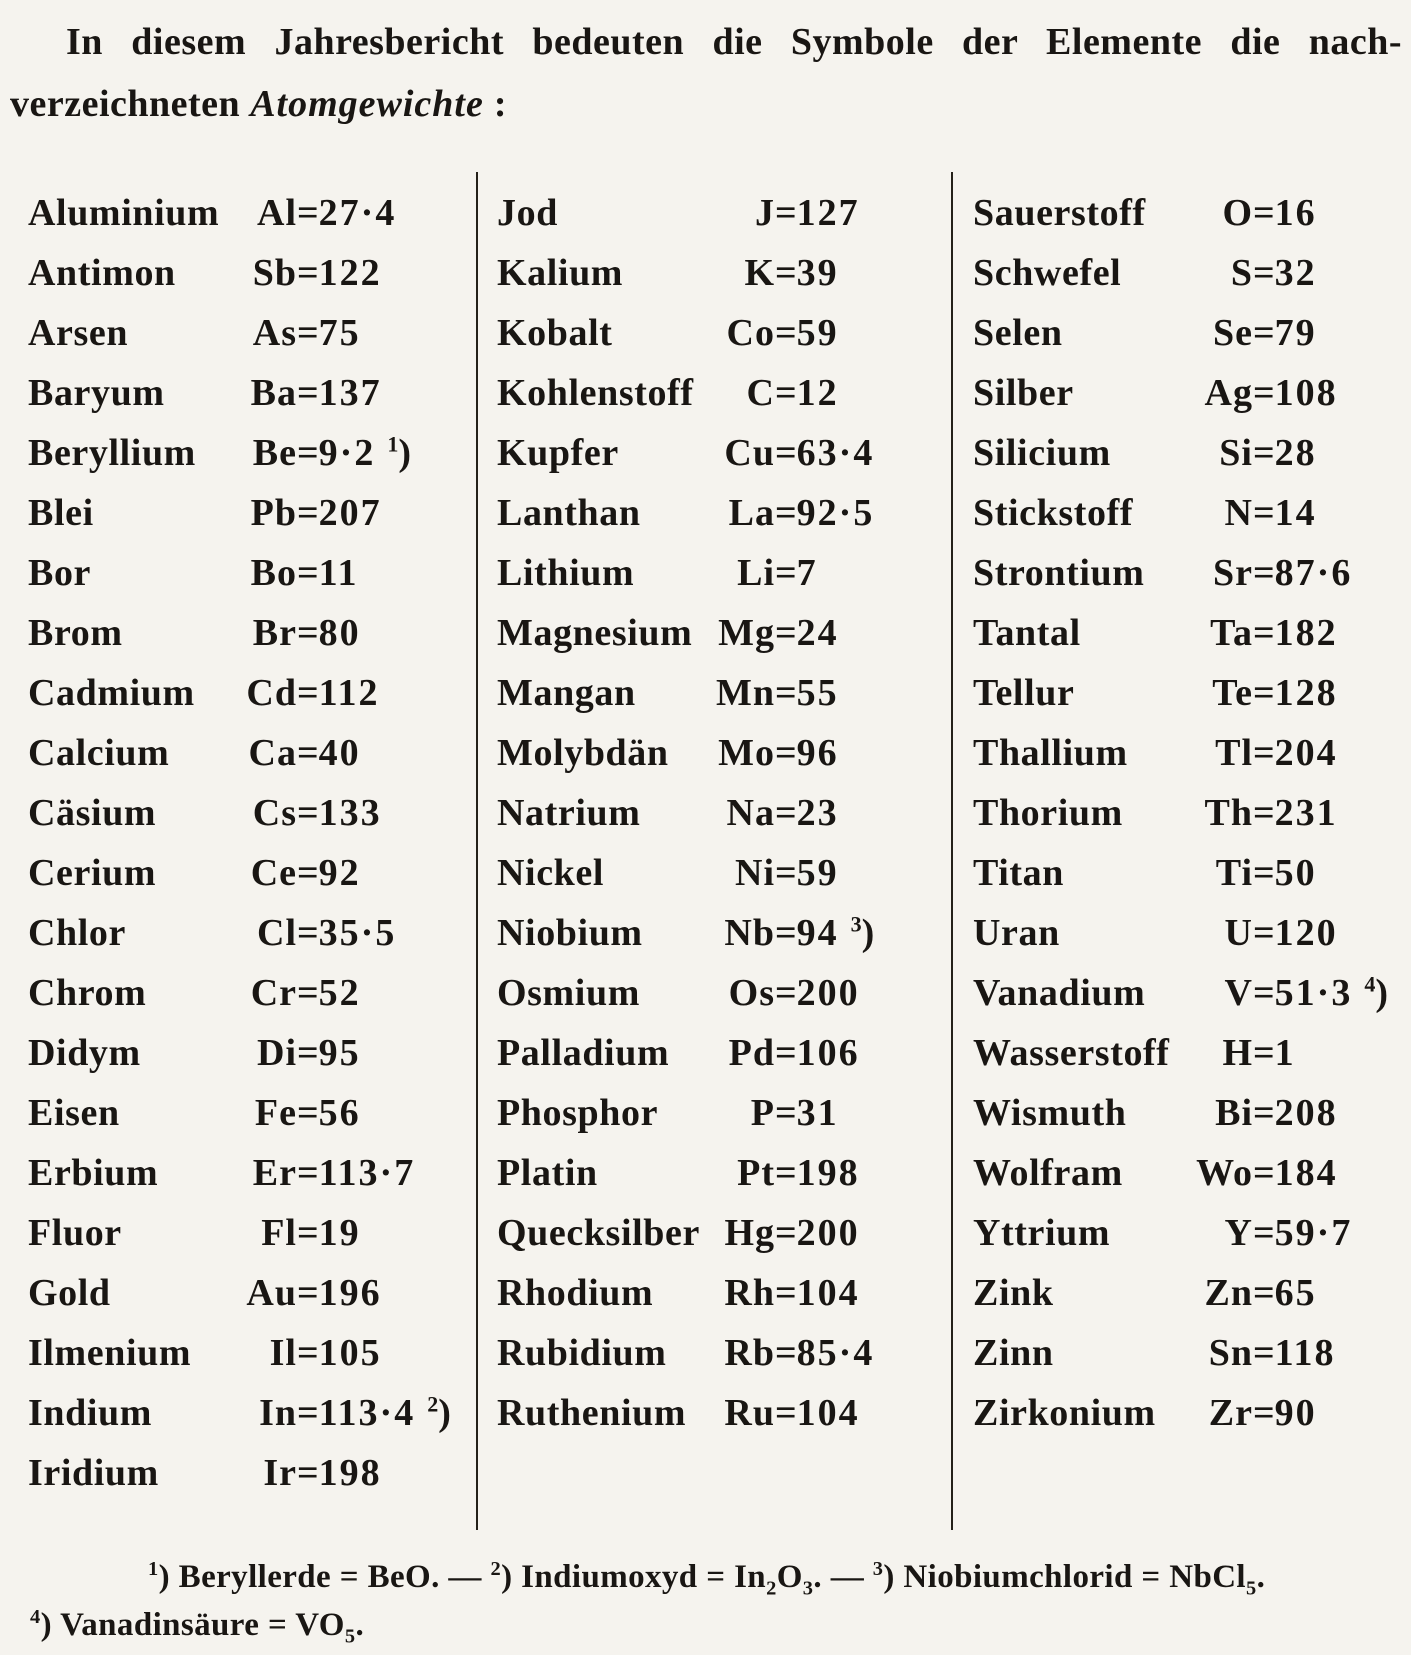  I want to click on atomic-weight: 75, so click(339, 333).